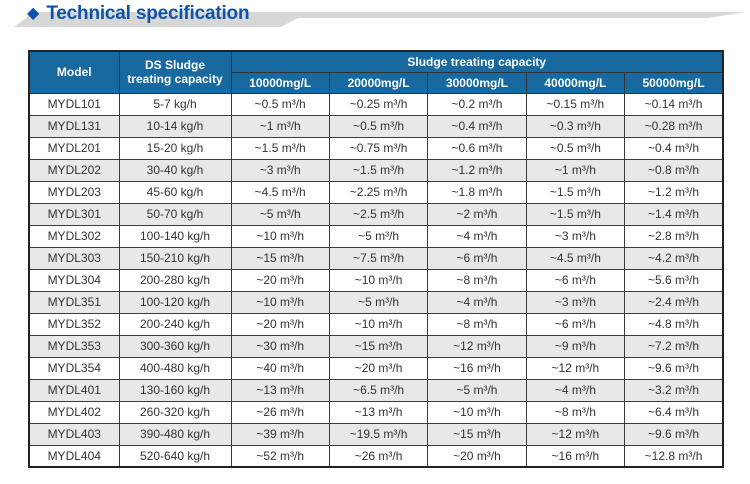 The image size is (750, 484). Describe the element at coordinates (674, 214) in the screenshot. I see `capacity-value-cell: ~1.4 m³/h` at that location.